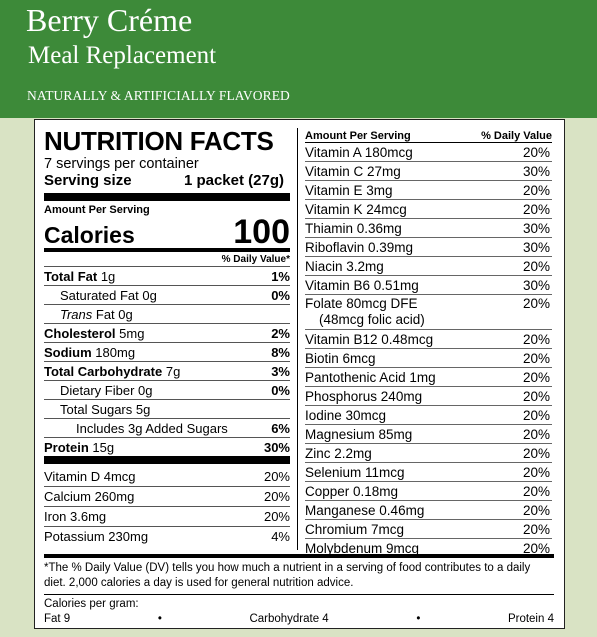 Image resolution: width=597 pixels, height=637 pixels. I want to click on vitamin-row: Vitamin C 27mg 30%, so click(428, 171).